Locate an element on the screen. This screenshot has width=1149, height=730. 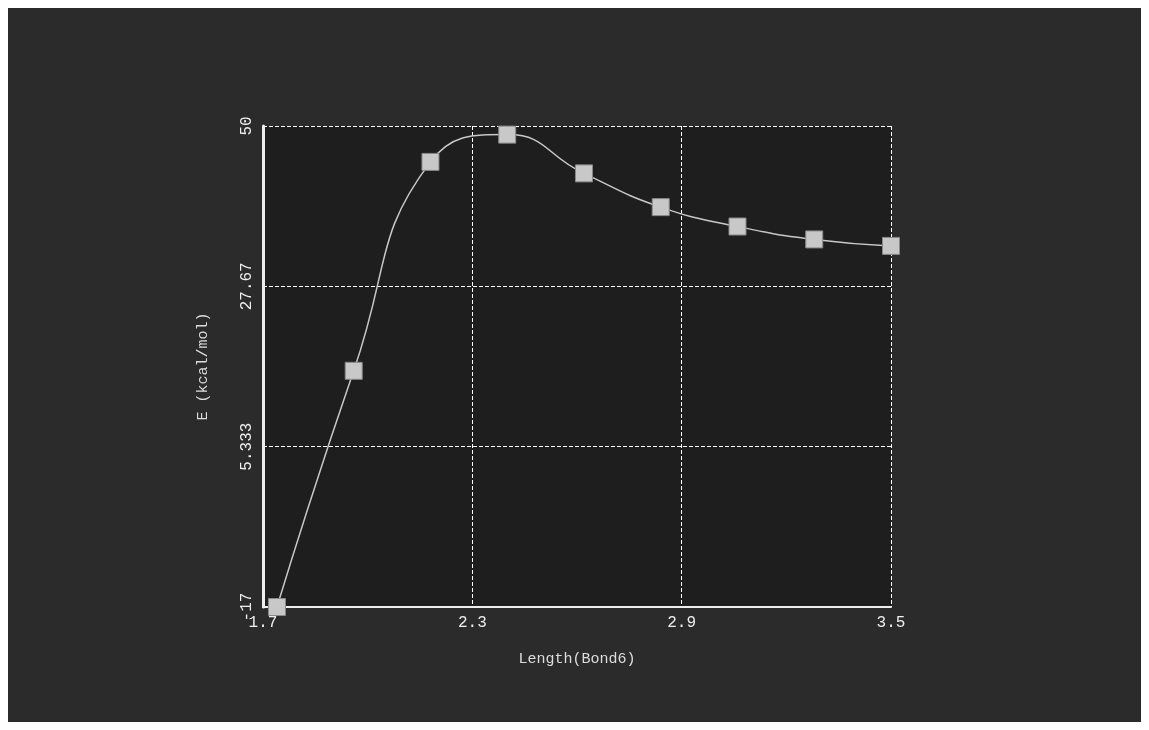
y-tick-label: 5.333 is located at coordinates (247, 446).